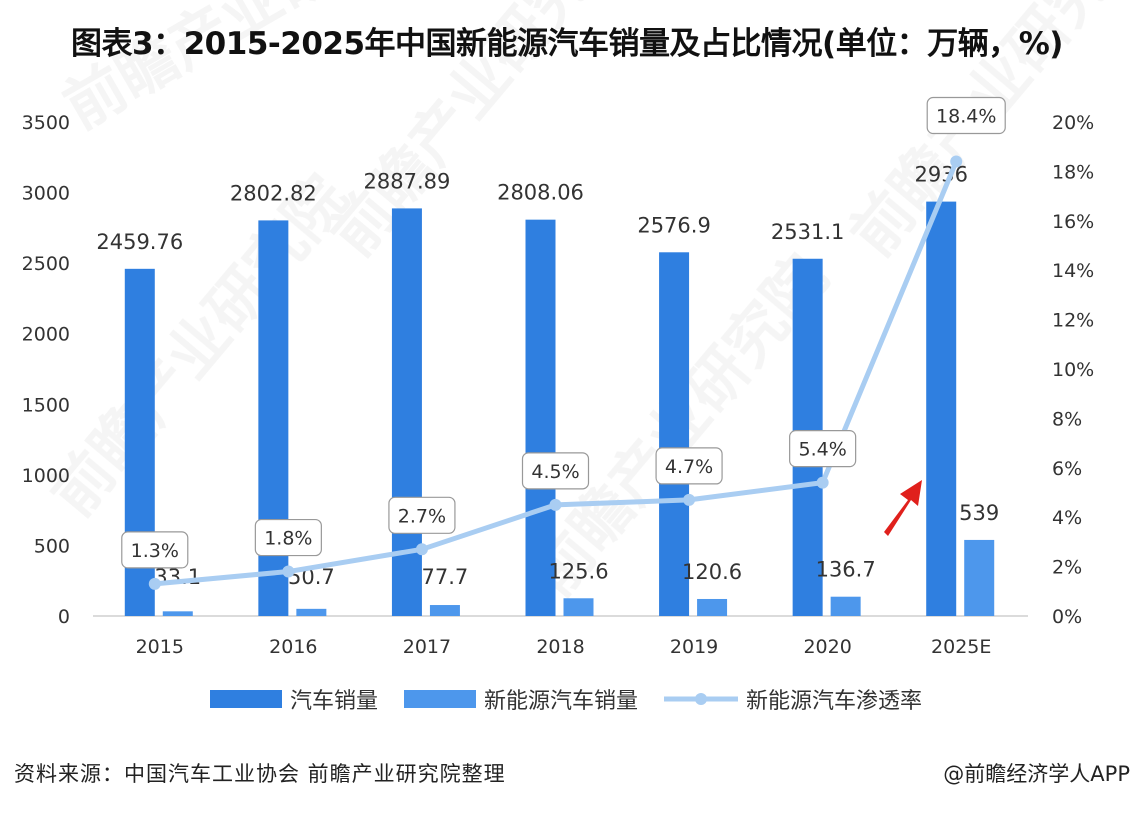 This screenshot has height=814, width=1134. Describe the element at coordinates (46, 194) in the screenshot. I see `y-left-tick: 3000` at that location.